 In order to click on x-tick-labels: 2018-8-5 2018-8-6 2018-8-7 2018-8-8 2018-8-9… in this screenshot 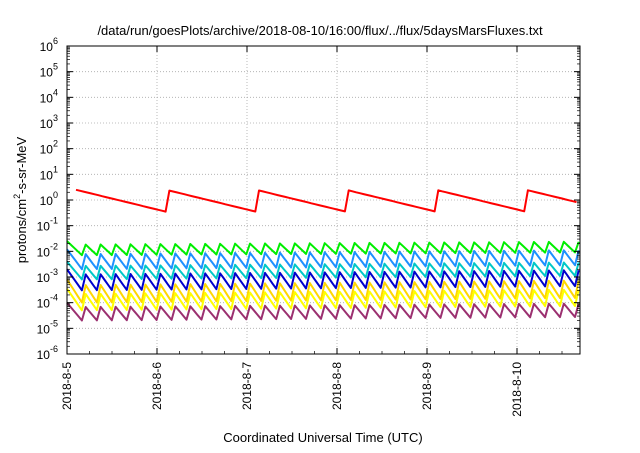, I will do `click(292, 389)`.